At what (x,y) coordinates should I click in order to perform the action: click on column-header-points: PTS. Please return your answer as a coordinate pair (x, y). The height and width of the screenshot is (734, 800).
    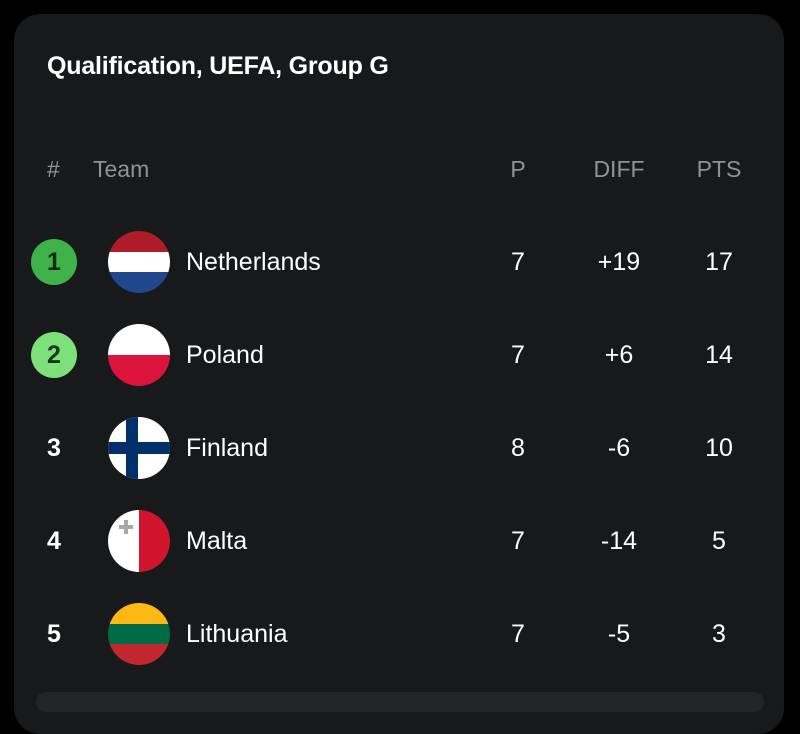
    Looking at the image, I should click on (719, 169).